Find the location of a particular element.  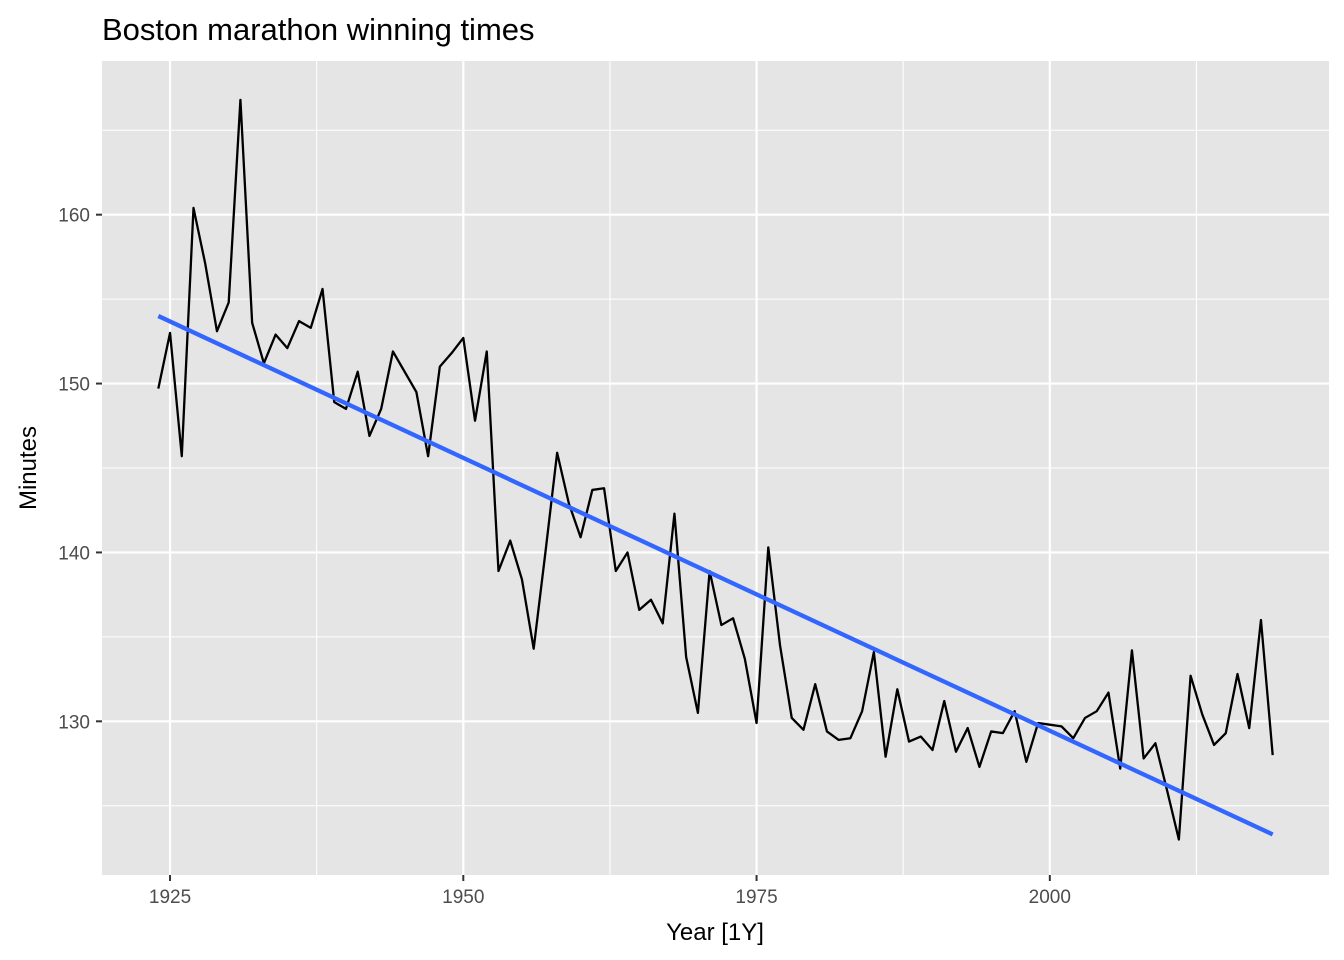

y-tick-label: 130 is located at coordinates (74, 722).